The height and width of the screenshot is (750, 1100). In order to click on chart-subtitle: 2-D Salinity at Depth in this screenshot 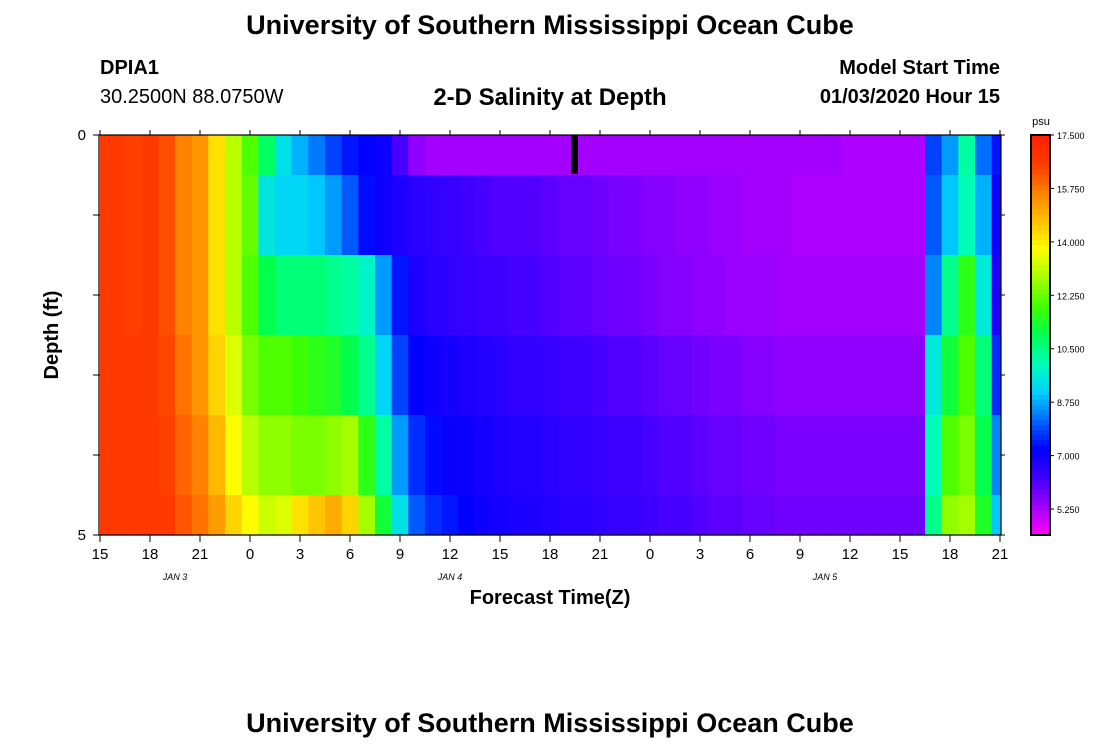, I will do `click(550, 97)`.